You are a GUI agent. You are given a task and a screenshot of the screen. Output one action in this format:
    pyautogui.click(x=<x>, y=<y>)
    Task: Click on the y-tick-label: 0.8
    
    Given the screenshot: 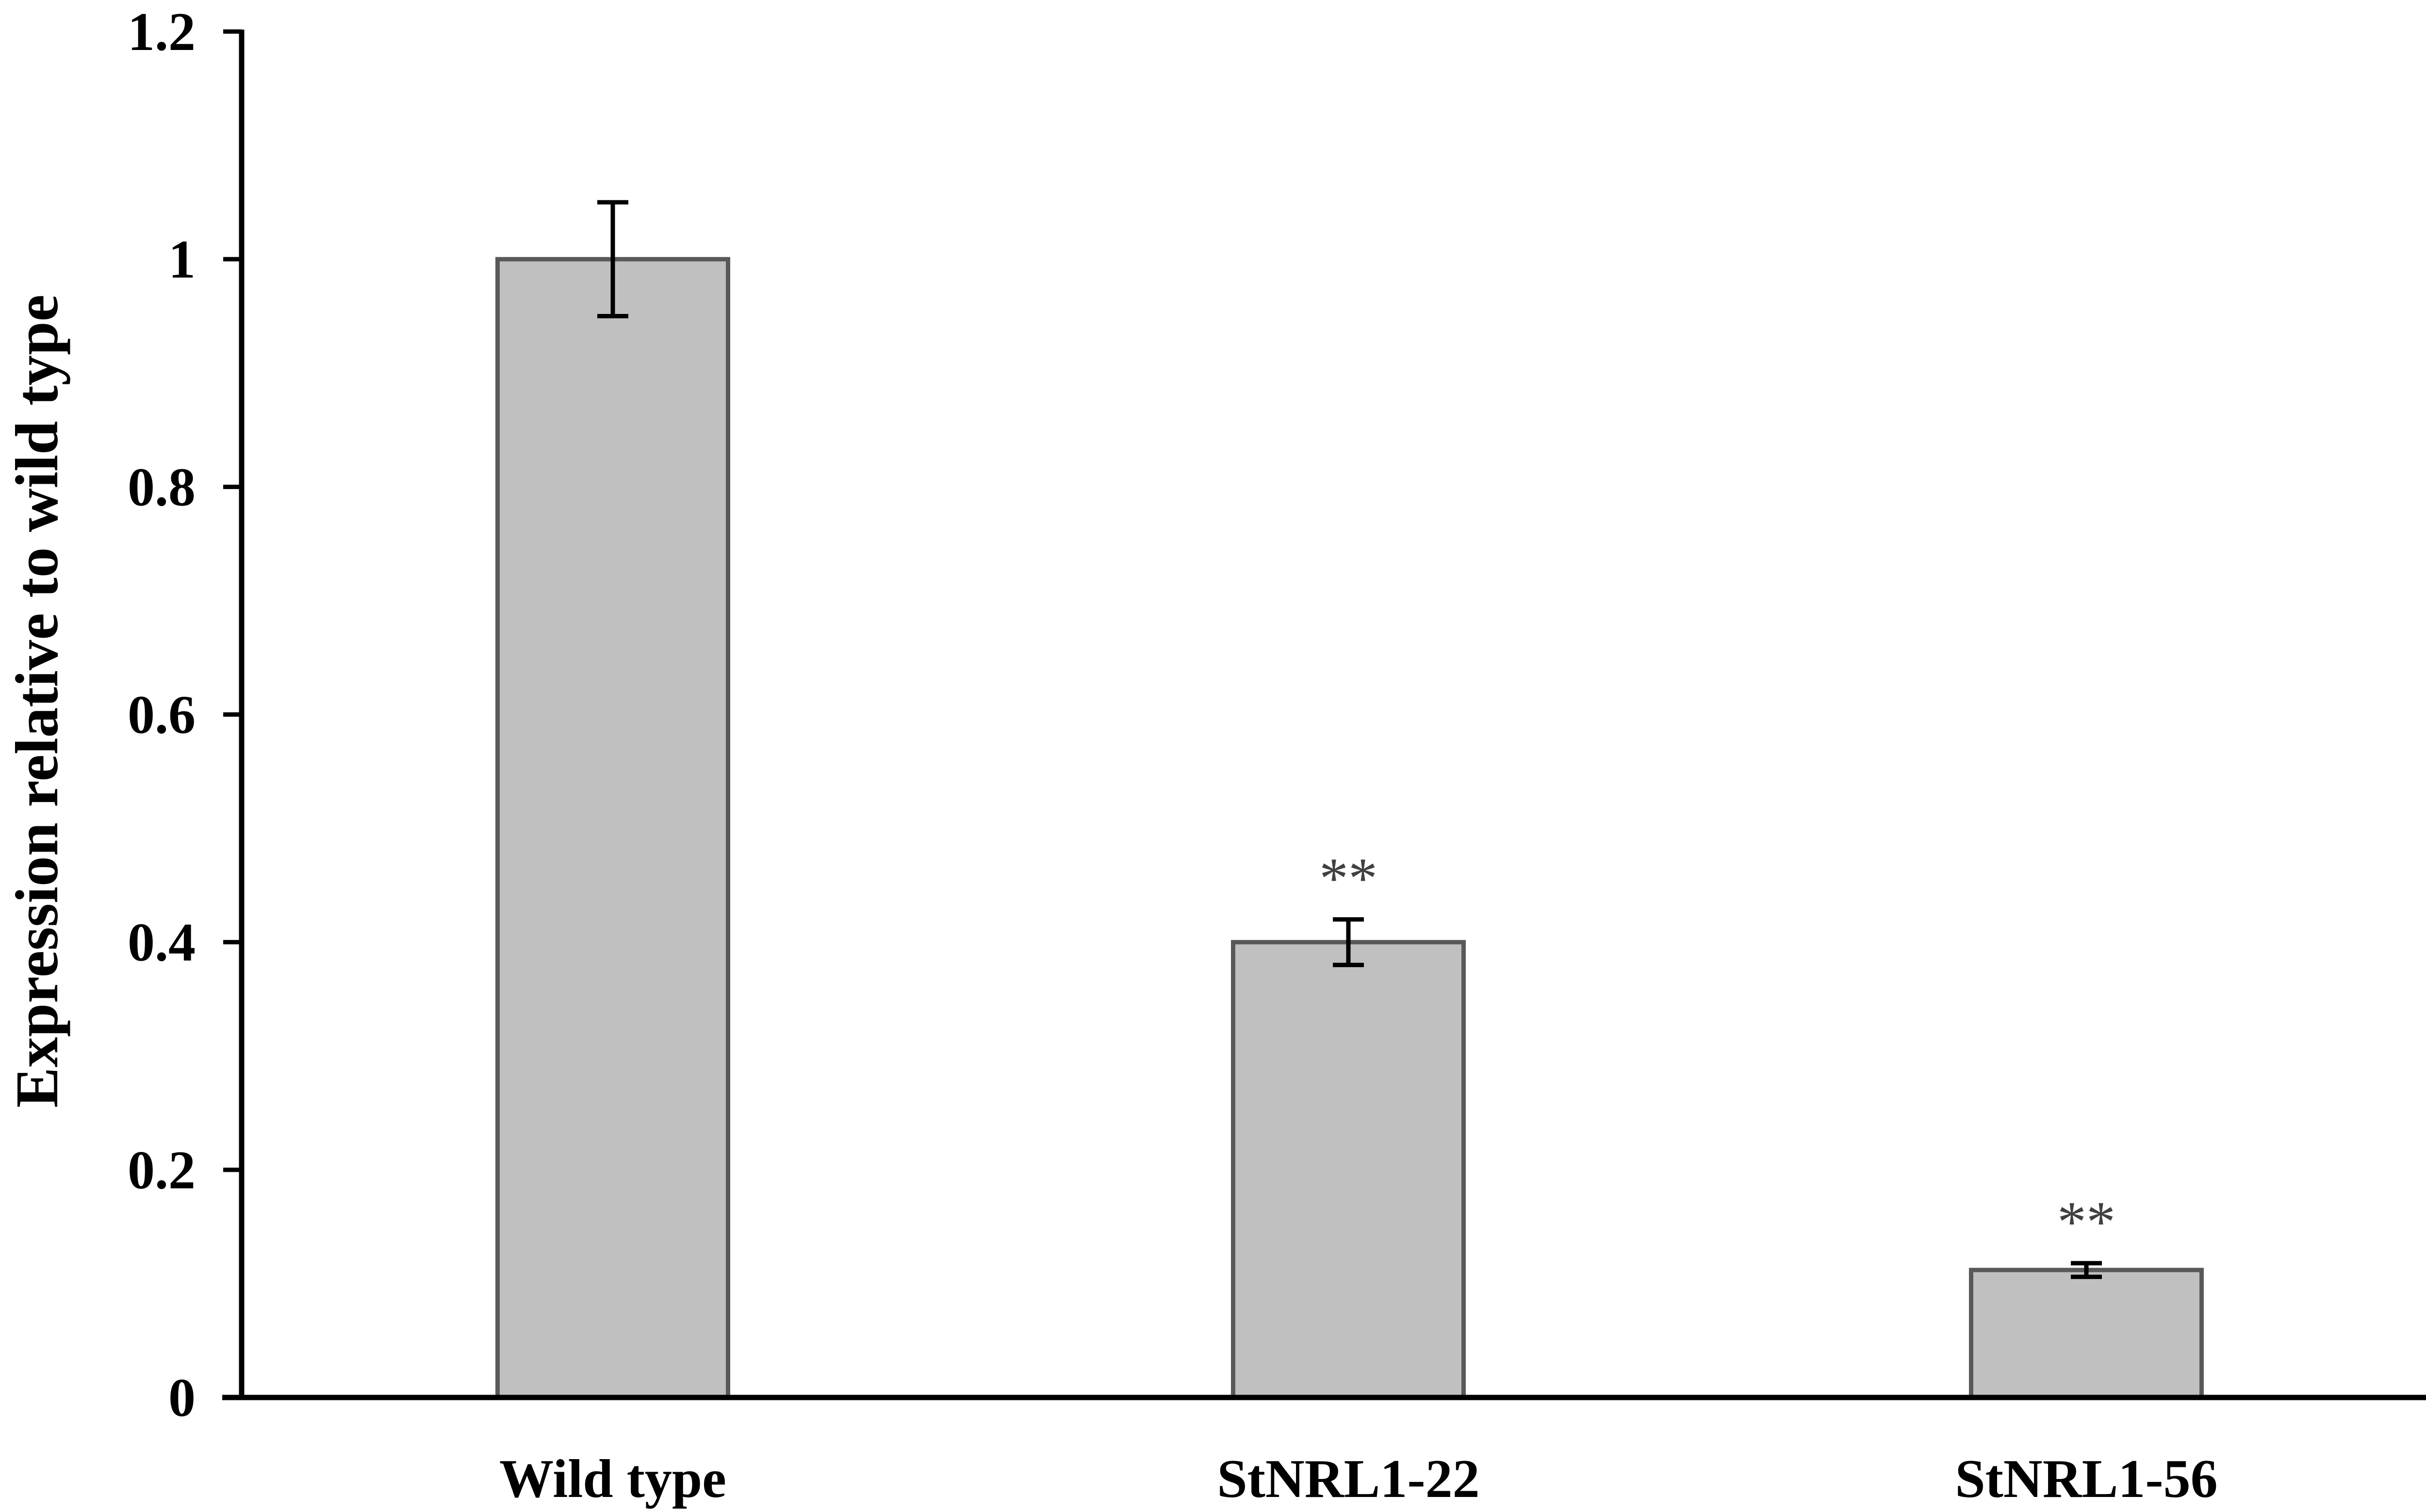 What is the action you would take?
    pyautogui.click(x=162, y=487)
    